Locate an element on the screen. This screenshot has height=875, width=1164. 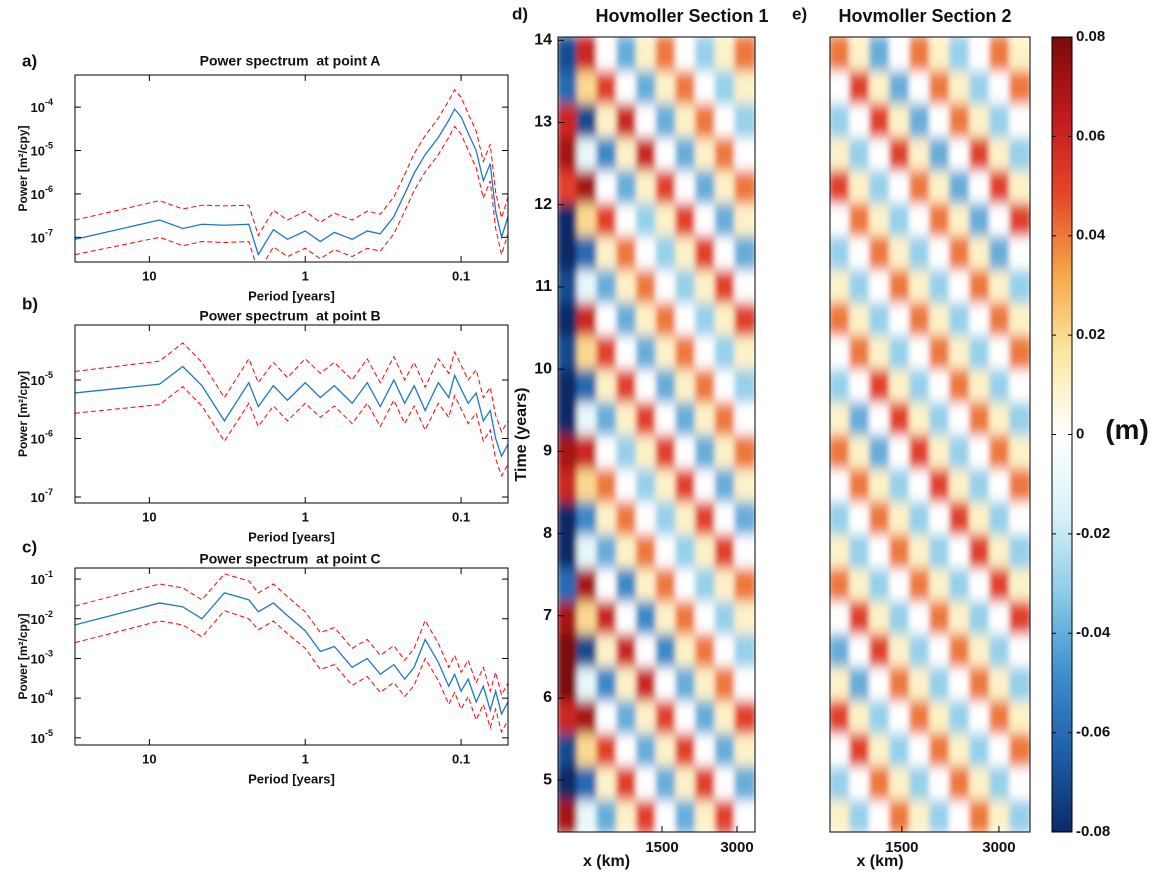
tick-exponent: -5 is located at coordinates (49, 733).